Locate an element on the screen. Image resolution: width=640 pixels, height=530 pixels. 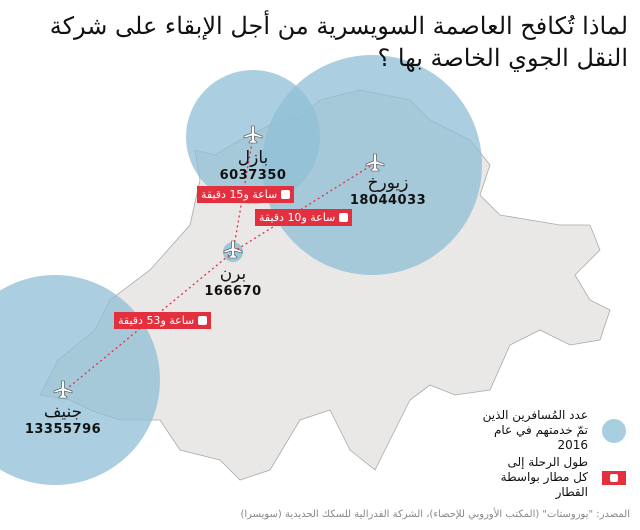
airport-label-geneva: جنيف 13355796 is located at coordinates (63, 419).